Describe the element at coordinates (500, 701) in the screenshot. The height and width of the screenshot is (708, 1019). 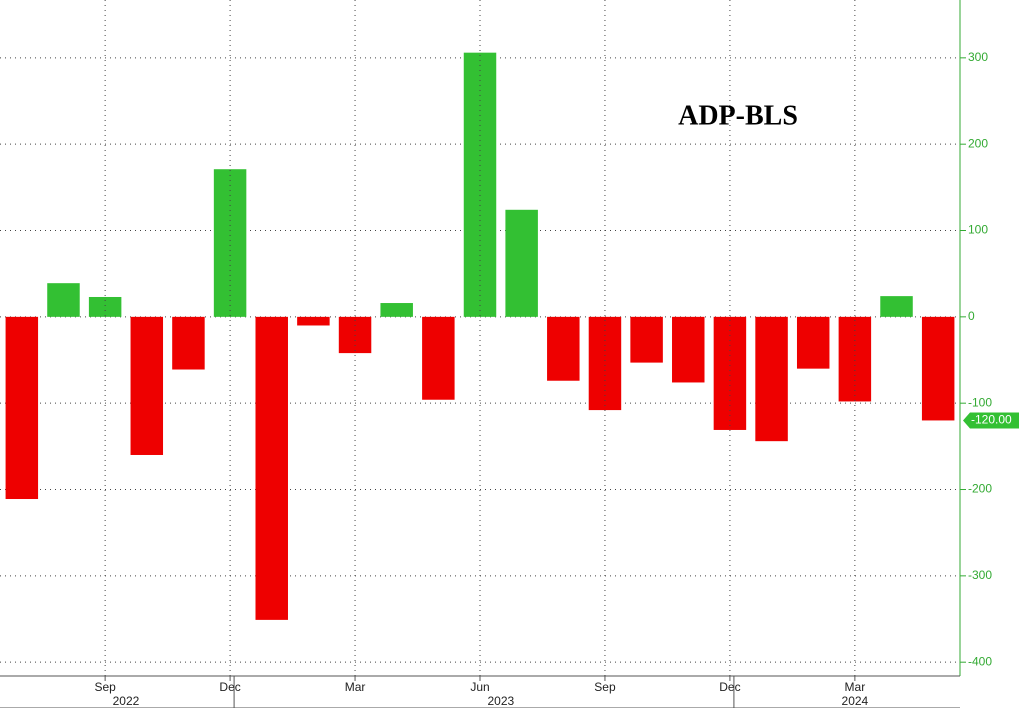
I see `x-year-label: 2023` at that location.